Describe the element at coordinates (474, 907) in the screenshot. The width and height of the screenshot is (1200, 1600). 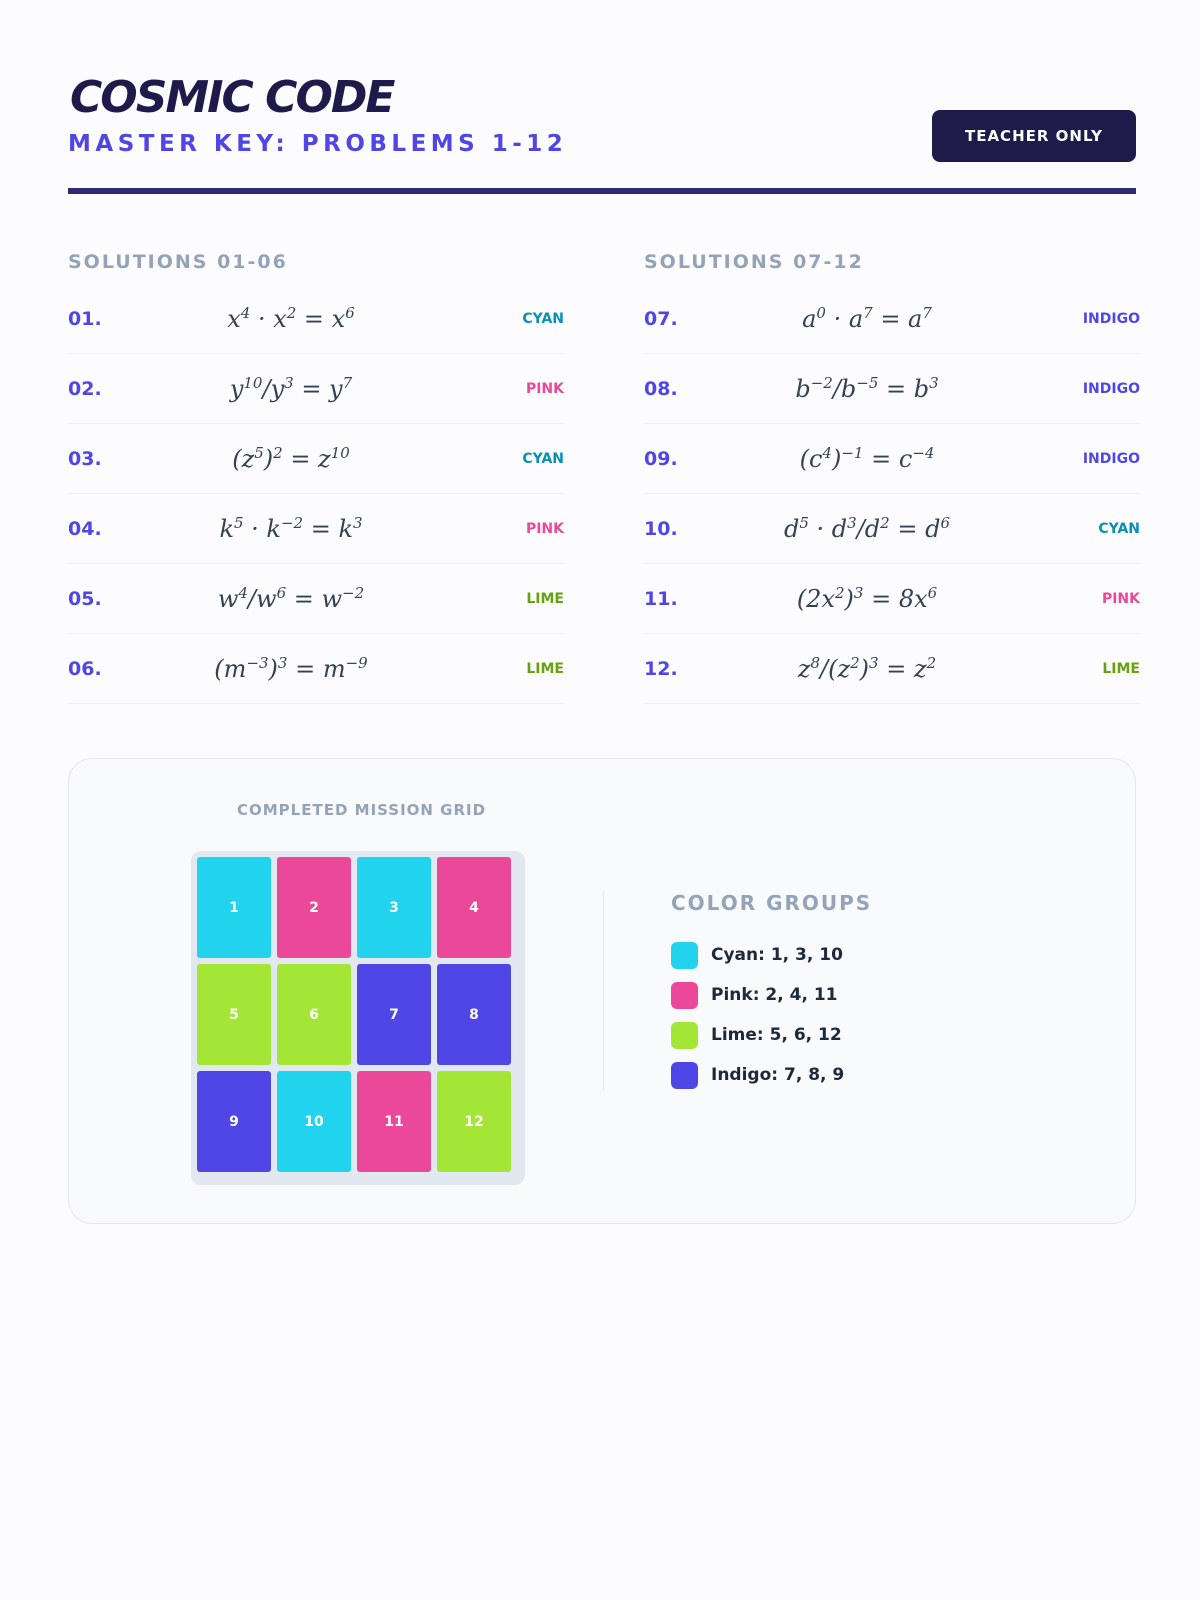
I see `grid-tile: 4` at that location.